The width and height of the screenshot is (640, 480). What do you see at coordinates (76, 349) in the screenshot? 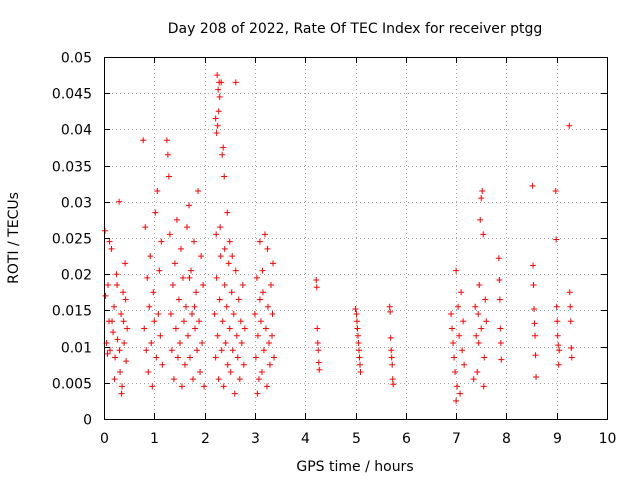
I see `y-tick-label: 0.01` at bounding box center [76, 349].